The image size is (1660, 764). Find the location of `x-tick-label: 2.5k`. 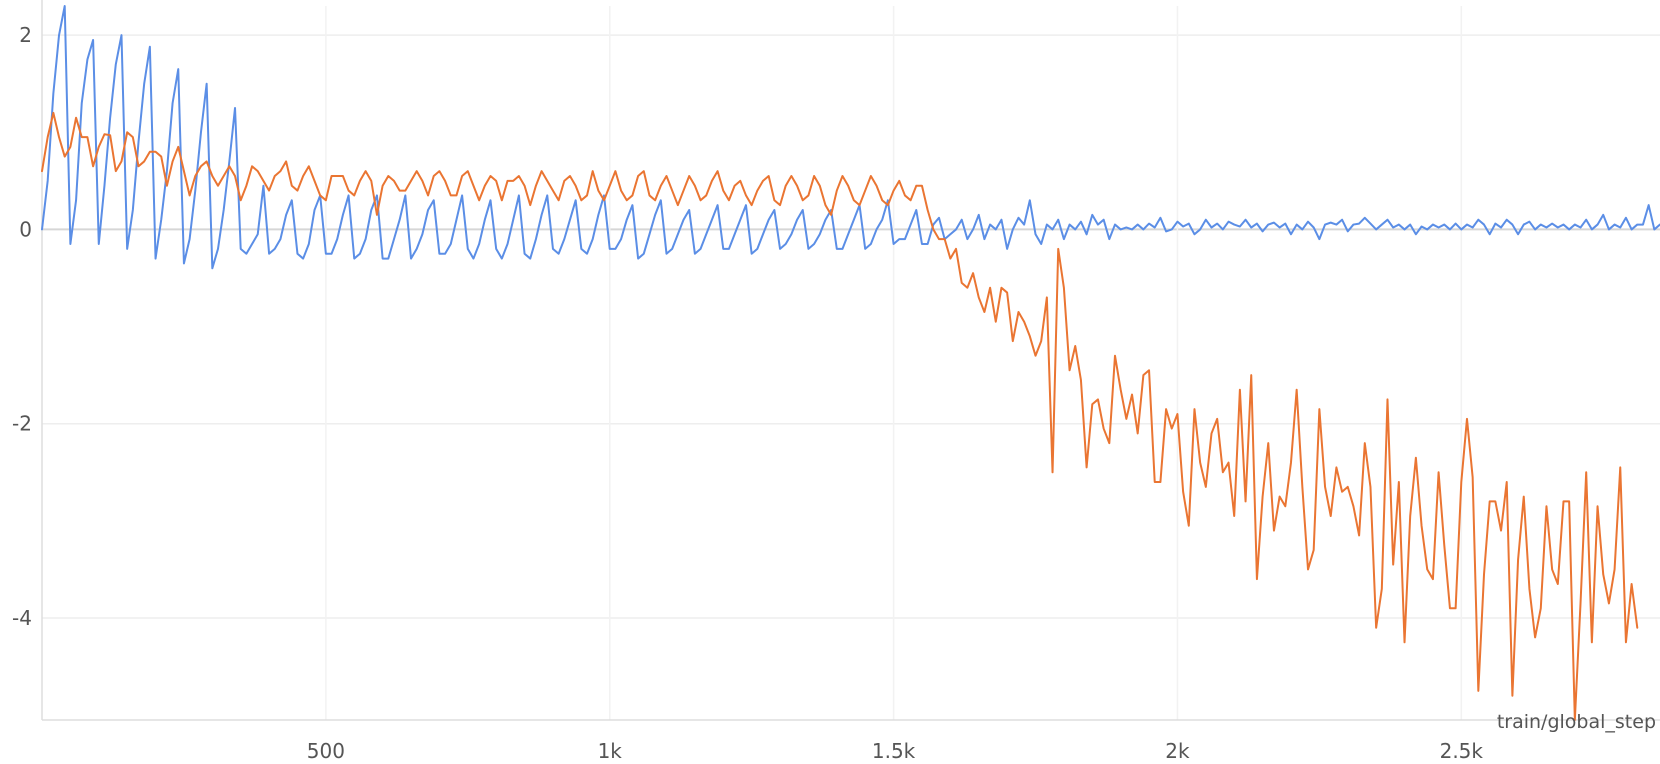

x-tick-label: 2.5k is located at coordinates (1462, 751).